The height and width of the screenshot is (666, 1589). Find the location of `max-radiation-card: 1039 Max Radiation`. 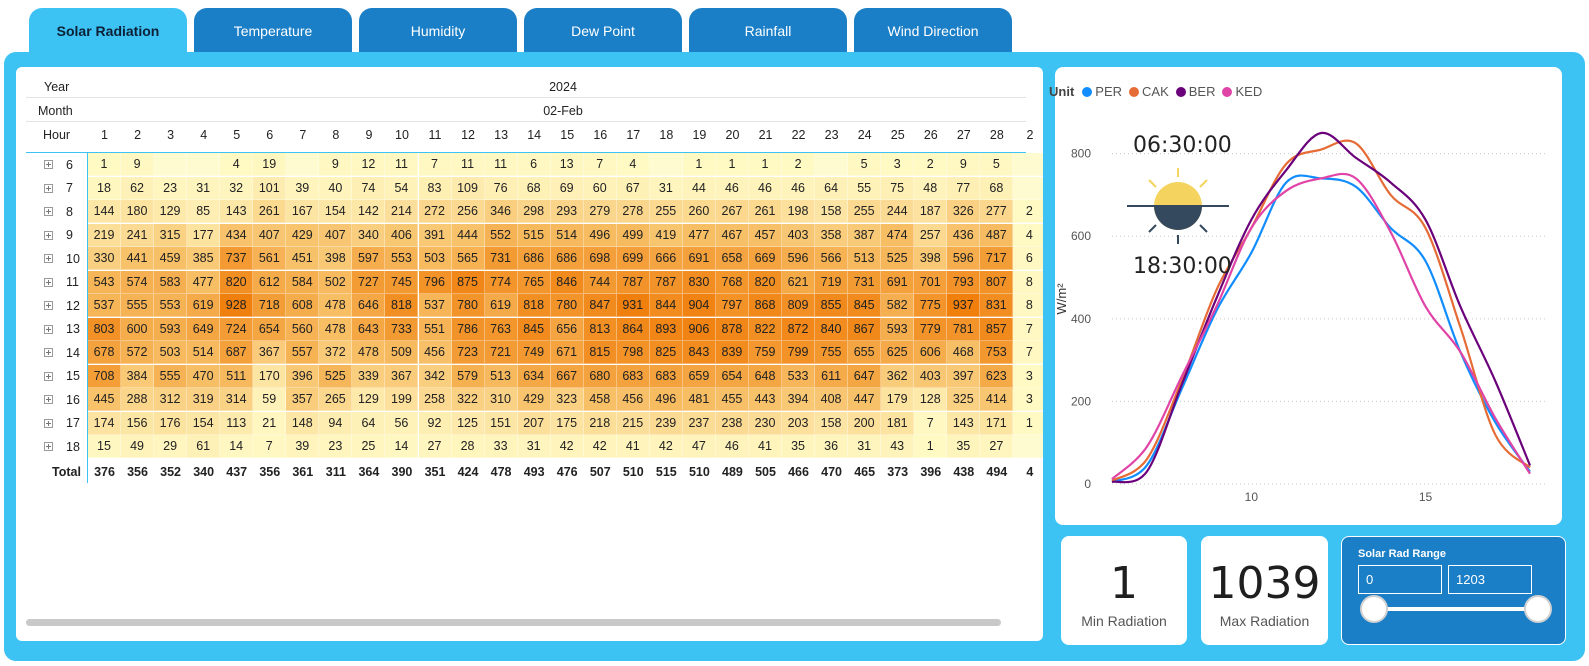

max-radiation-card: 1039 Max Radiation is located at coordinates (1264, 590).